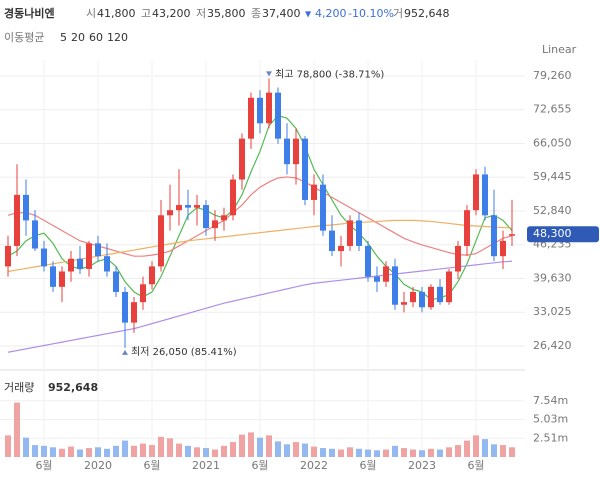 This screenshot has width=600, height=477. What do you see at coordinates (201, 13) in the screenshot?
I see `low-label: 저` at bounding box center [201, 13].